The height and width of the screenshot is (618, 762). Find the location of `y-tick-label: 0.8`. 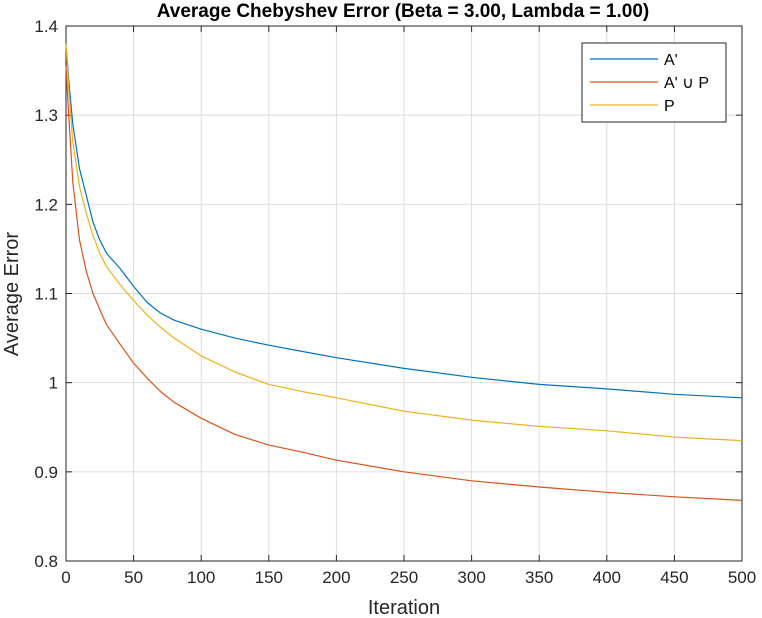

y-tick-label: 0.8 is located at coordinates (46, 561).